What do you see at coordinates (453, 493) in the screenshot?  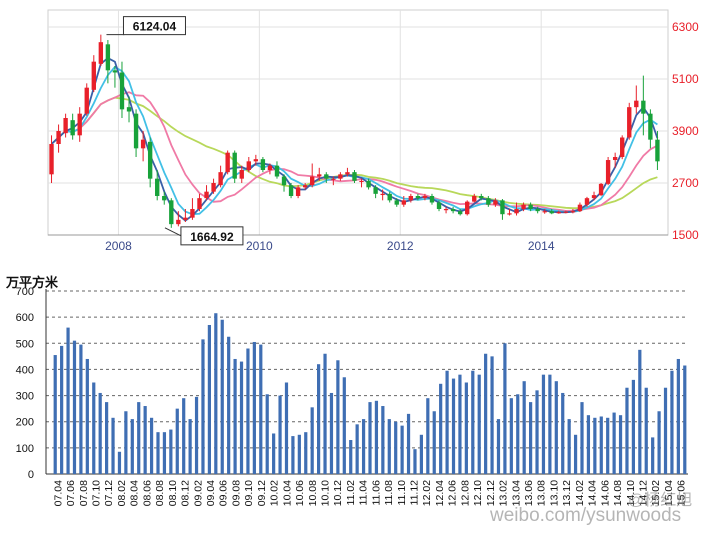 I see `x-tick-label: 12.06` at bounding box center [453, 493].